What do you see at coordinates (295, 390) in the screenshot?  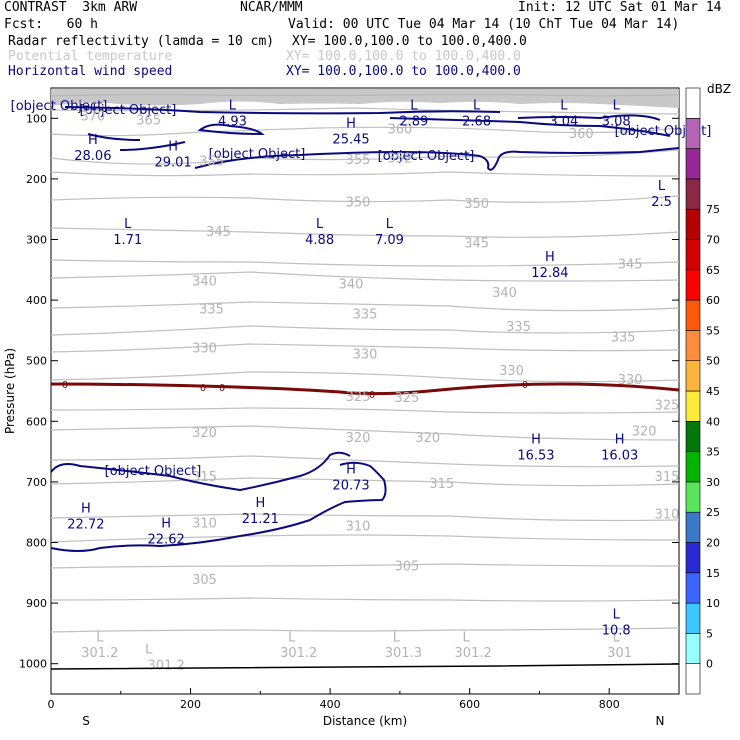 I see `zero-isotherm-labels: 0 0 0 0 0` at bounding box center [295, 390].